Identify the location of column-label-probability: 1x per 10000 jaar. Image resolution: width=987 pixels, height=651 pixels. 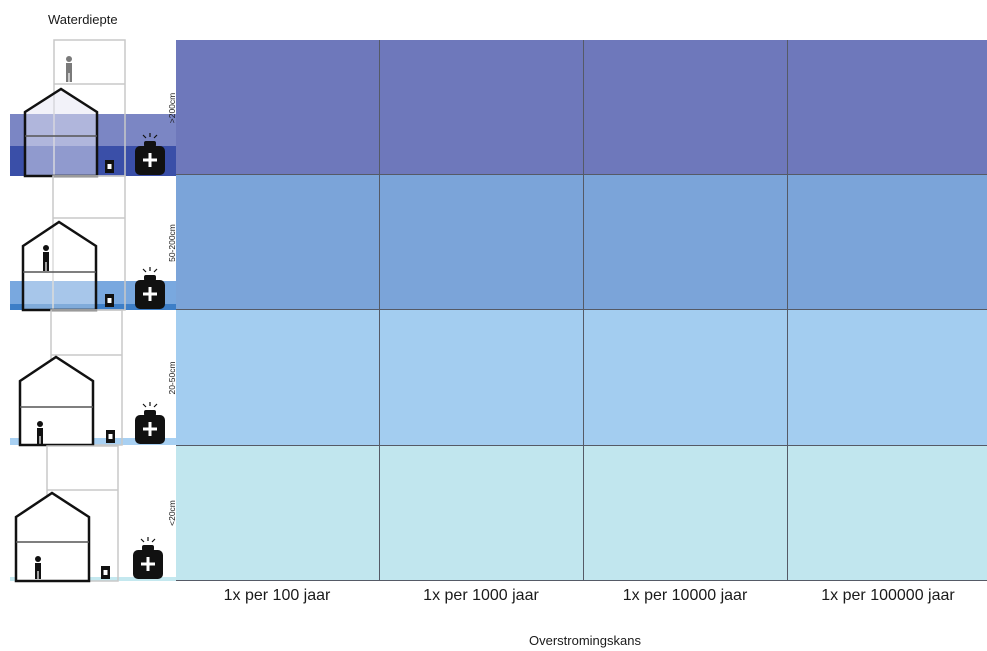
(685, 595).